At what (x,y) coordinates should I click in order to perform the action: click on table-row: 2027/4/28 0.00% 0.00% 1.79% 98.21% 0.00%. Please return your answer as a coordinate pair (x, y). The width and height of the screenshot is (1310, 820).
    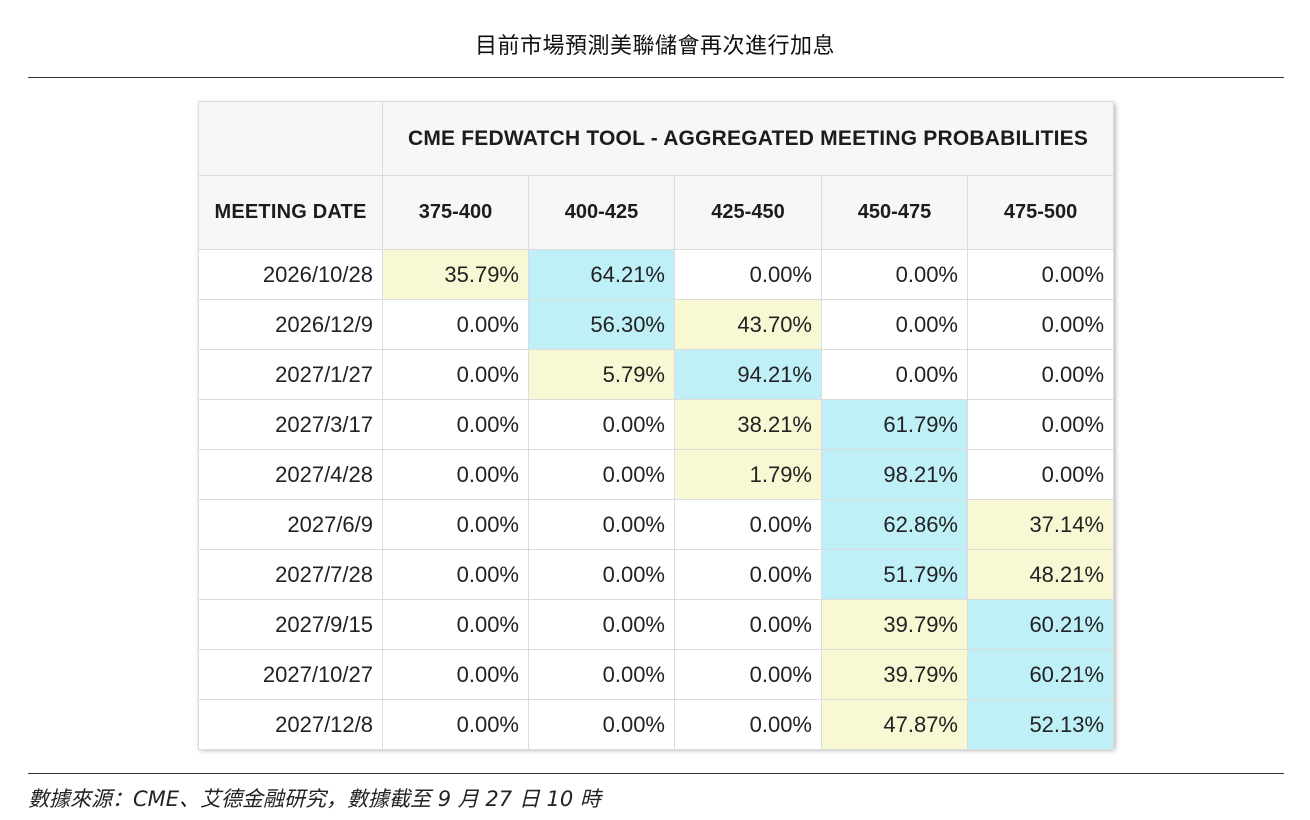
    Looking at the image, I should click on (656, 474).